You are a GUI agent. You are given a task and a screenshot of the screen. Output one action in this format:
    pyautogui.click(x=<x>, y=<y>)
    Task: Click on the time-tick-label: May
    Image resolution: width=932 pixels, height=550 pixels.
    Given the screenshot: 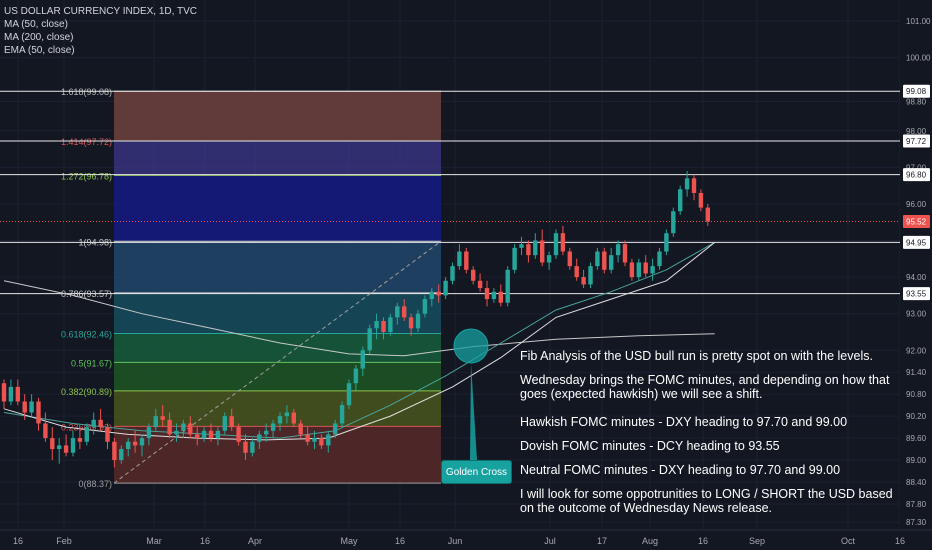 What is the action you would take?
    pyautogui.click(x=349, y=541)
    